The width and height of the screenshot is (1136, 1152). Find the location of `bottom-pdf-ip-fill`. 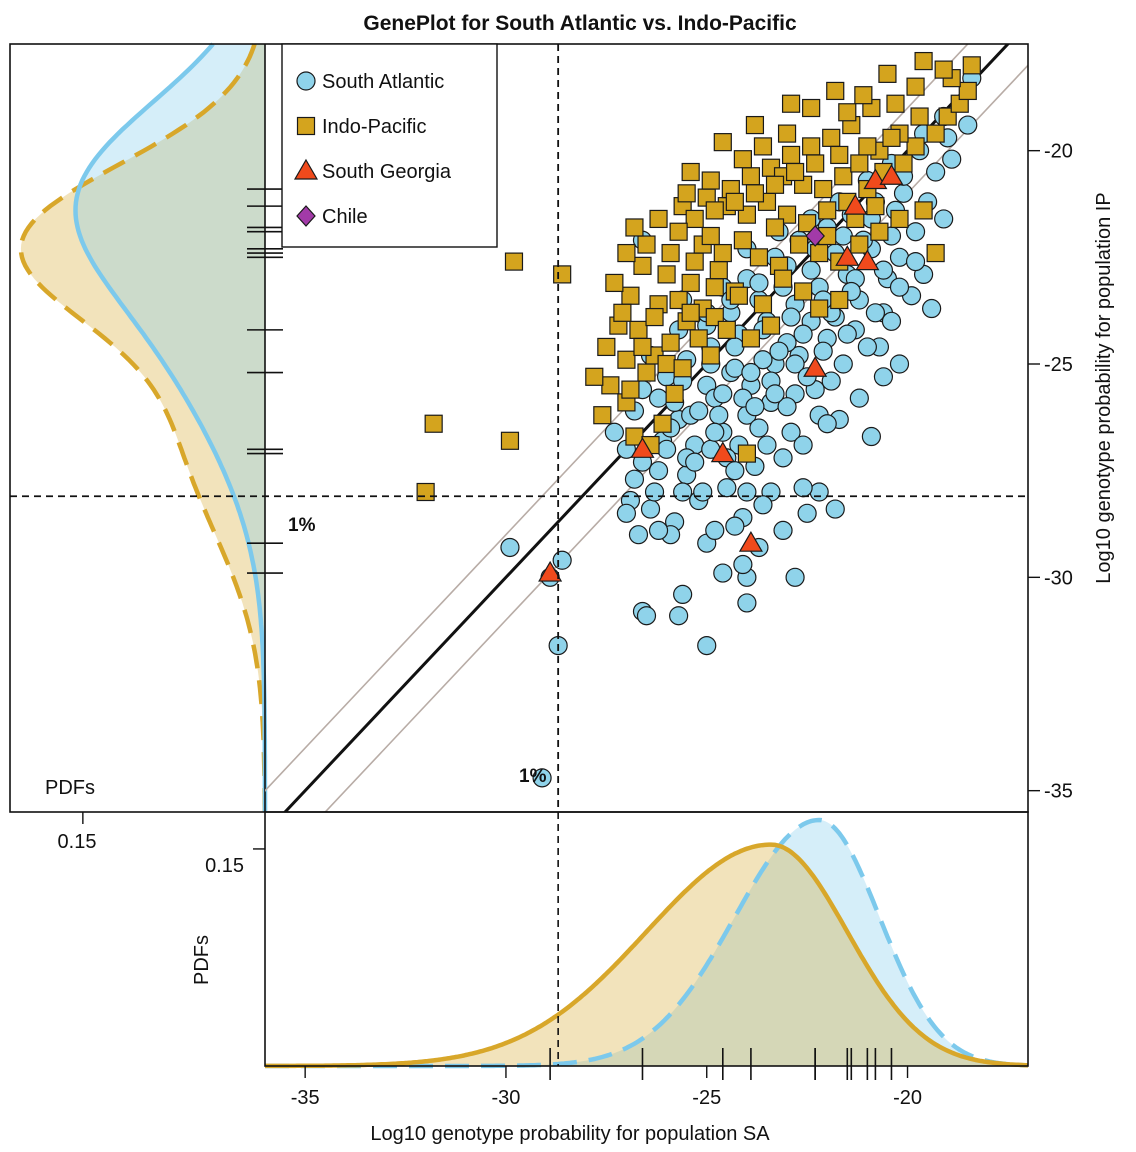

bottom-pdf-ip-fill is located at coordinates (646, 955).